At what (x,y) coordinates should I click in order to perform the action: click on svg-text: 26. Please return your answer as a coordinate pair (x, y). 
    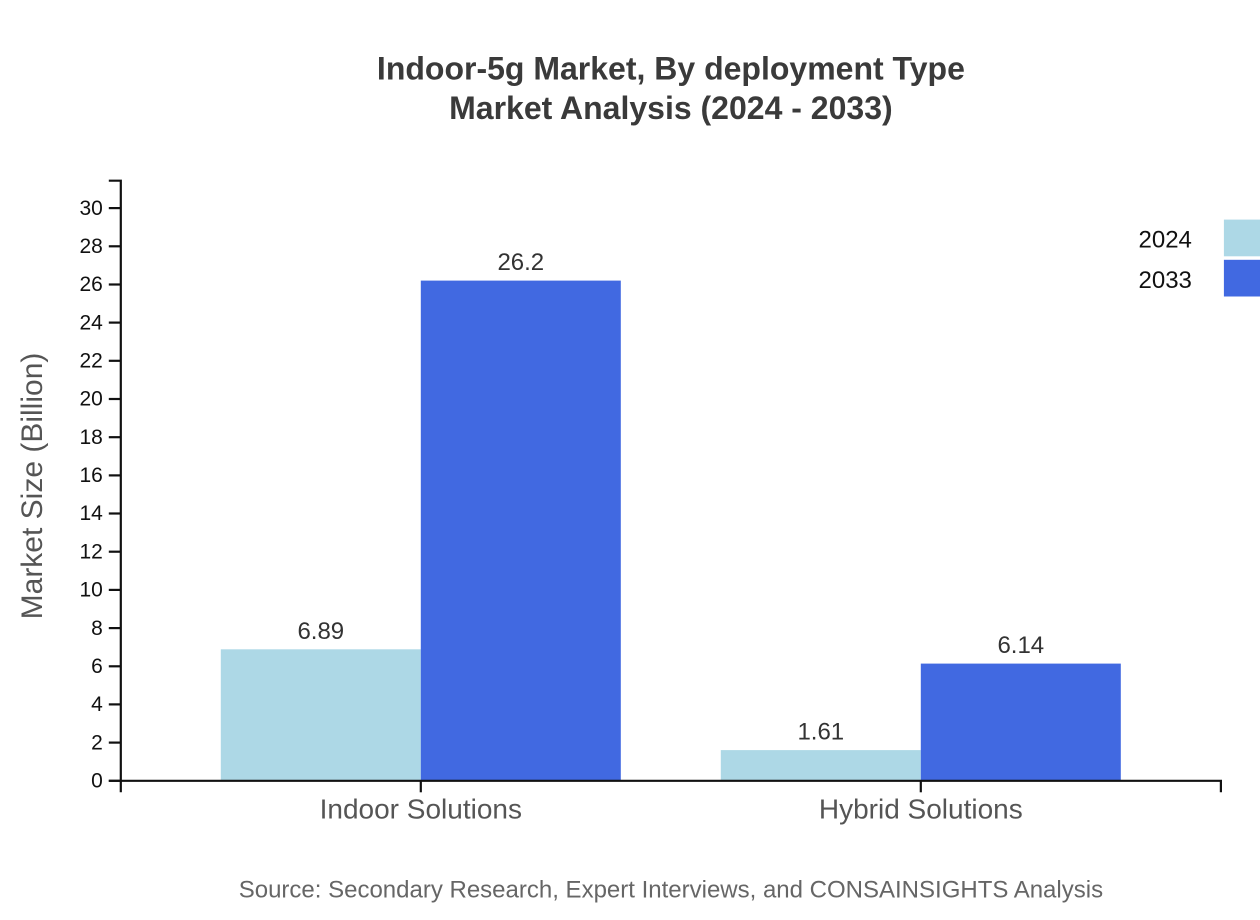
    Looking at the image, I should click on (90, 284).